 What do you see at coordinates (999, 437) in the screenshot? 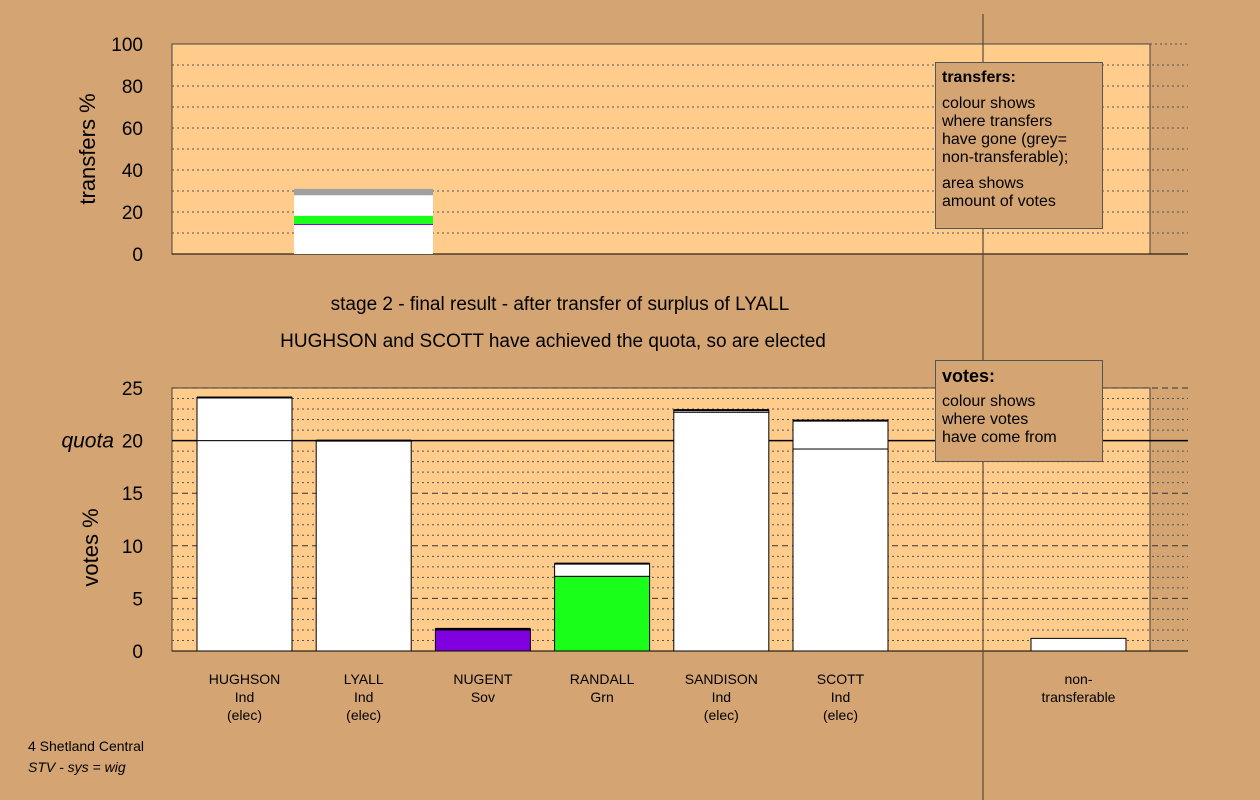
I see `votes-legend-line: have come from` at bounding box center [999, 437].